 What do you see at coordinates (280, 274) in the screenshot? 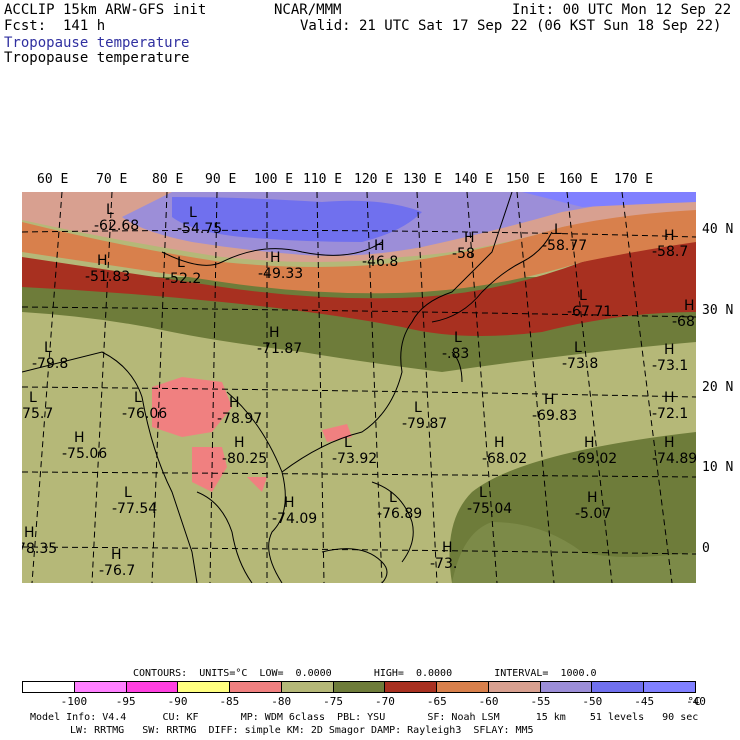
I see `extremum-value: -49.33` at bounding box center [280, 274].